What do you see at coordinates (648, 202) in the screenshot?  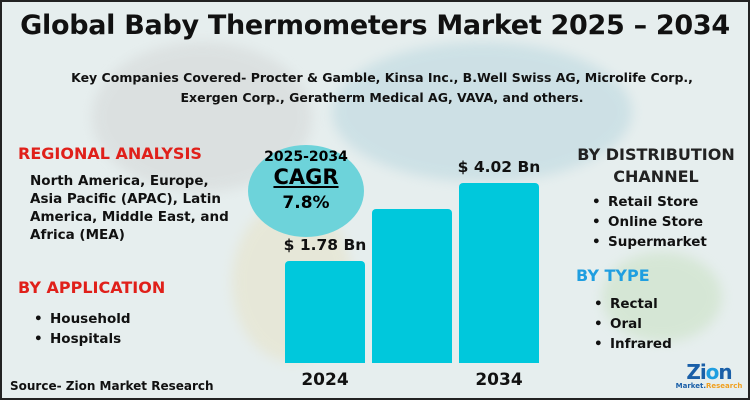 I see `list-item: Retail Store` at bounding box center [648, 202].